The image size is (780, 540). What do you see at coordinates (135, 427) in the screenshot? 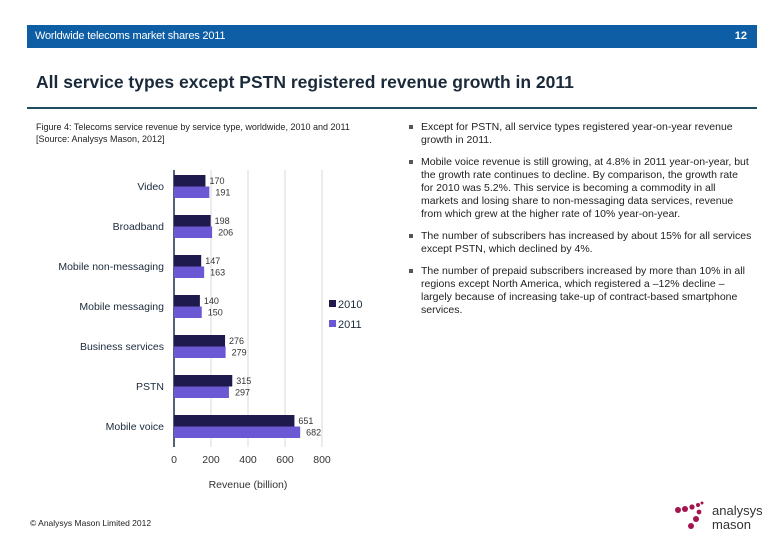
I see `category-label: Mobile voice` at bounding box center [135, 427].